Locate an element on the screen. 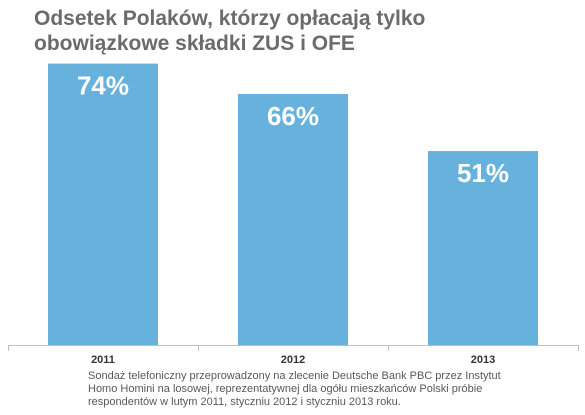  bar-2012 is located at coordinates (293, 220).